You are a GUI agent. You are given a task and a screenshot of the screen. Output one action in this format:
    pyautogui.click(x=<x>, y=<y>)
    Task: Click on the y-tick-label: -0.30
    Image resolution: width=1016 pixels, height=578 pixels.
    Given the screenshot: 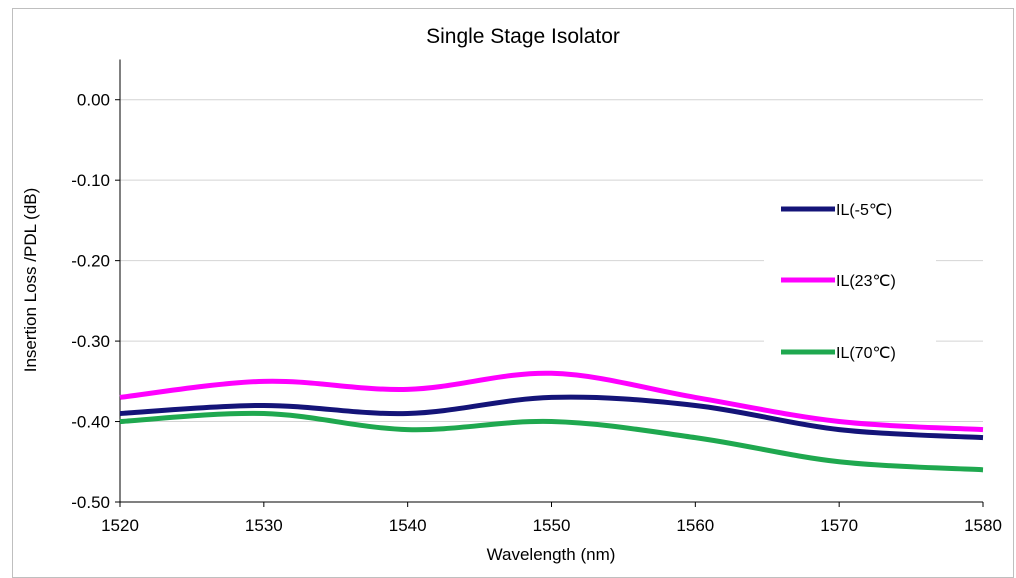 What is the action you would take?
    pyautogui.click(x=90, y=341)
    